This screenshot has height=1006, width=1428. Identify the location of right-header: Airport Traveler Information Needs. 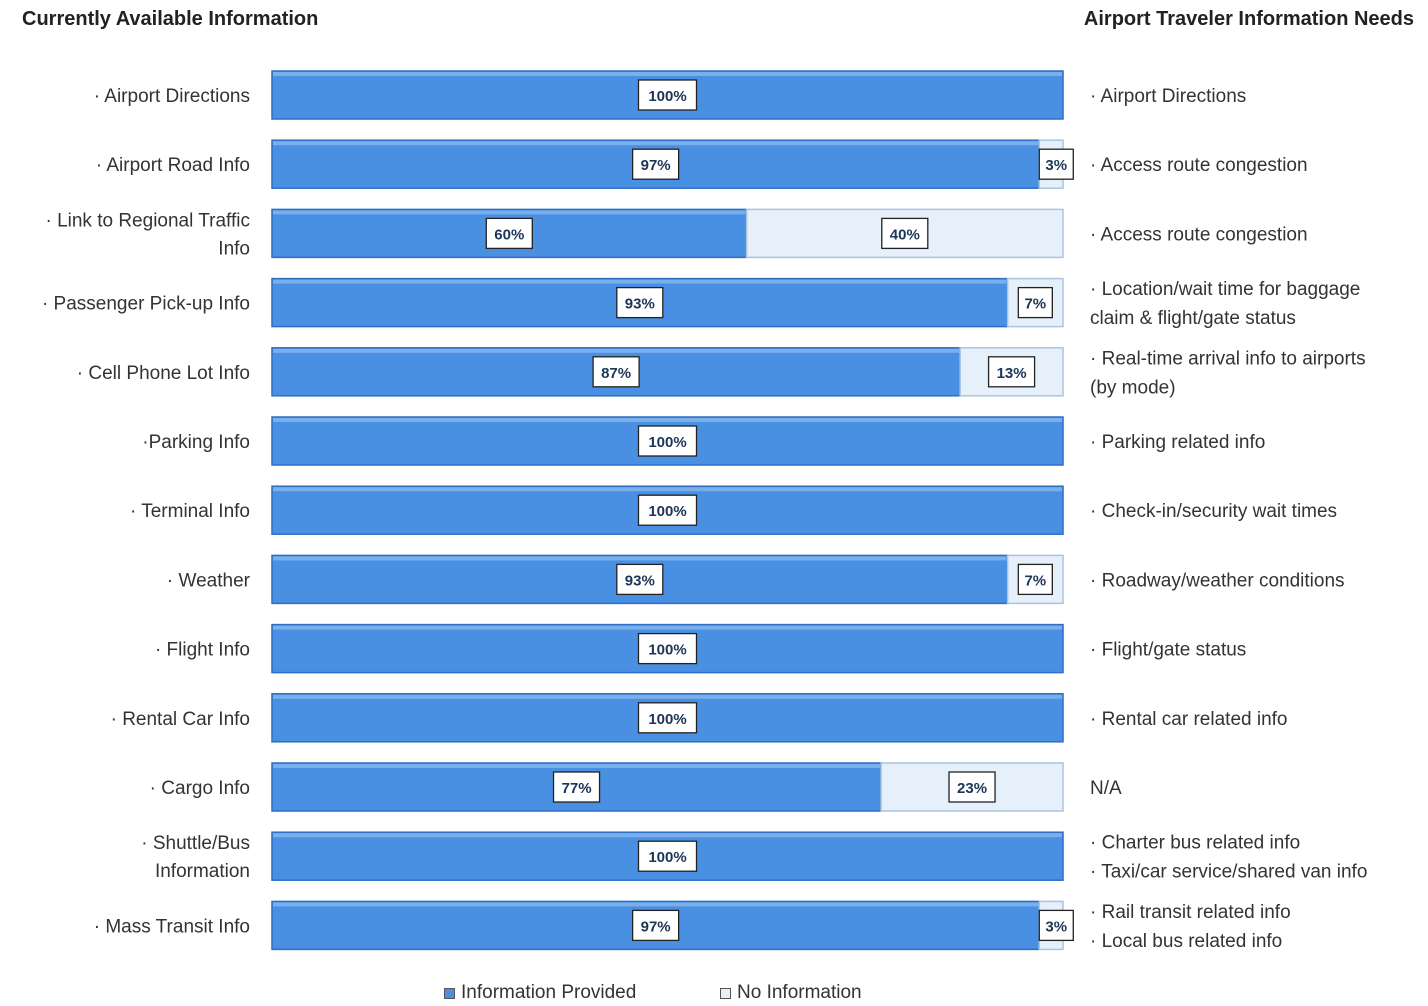
(1248, 19).